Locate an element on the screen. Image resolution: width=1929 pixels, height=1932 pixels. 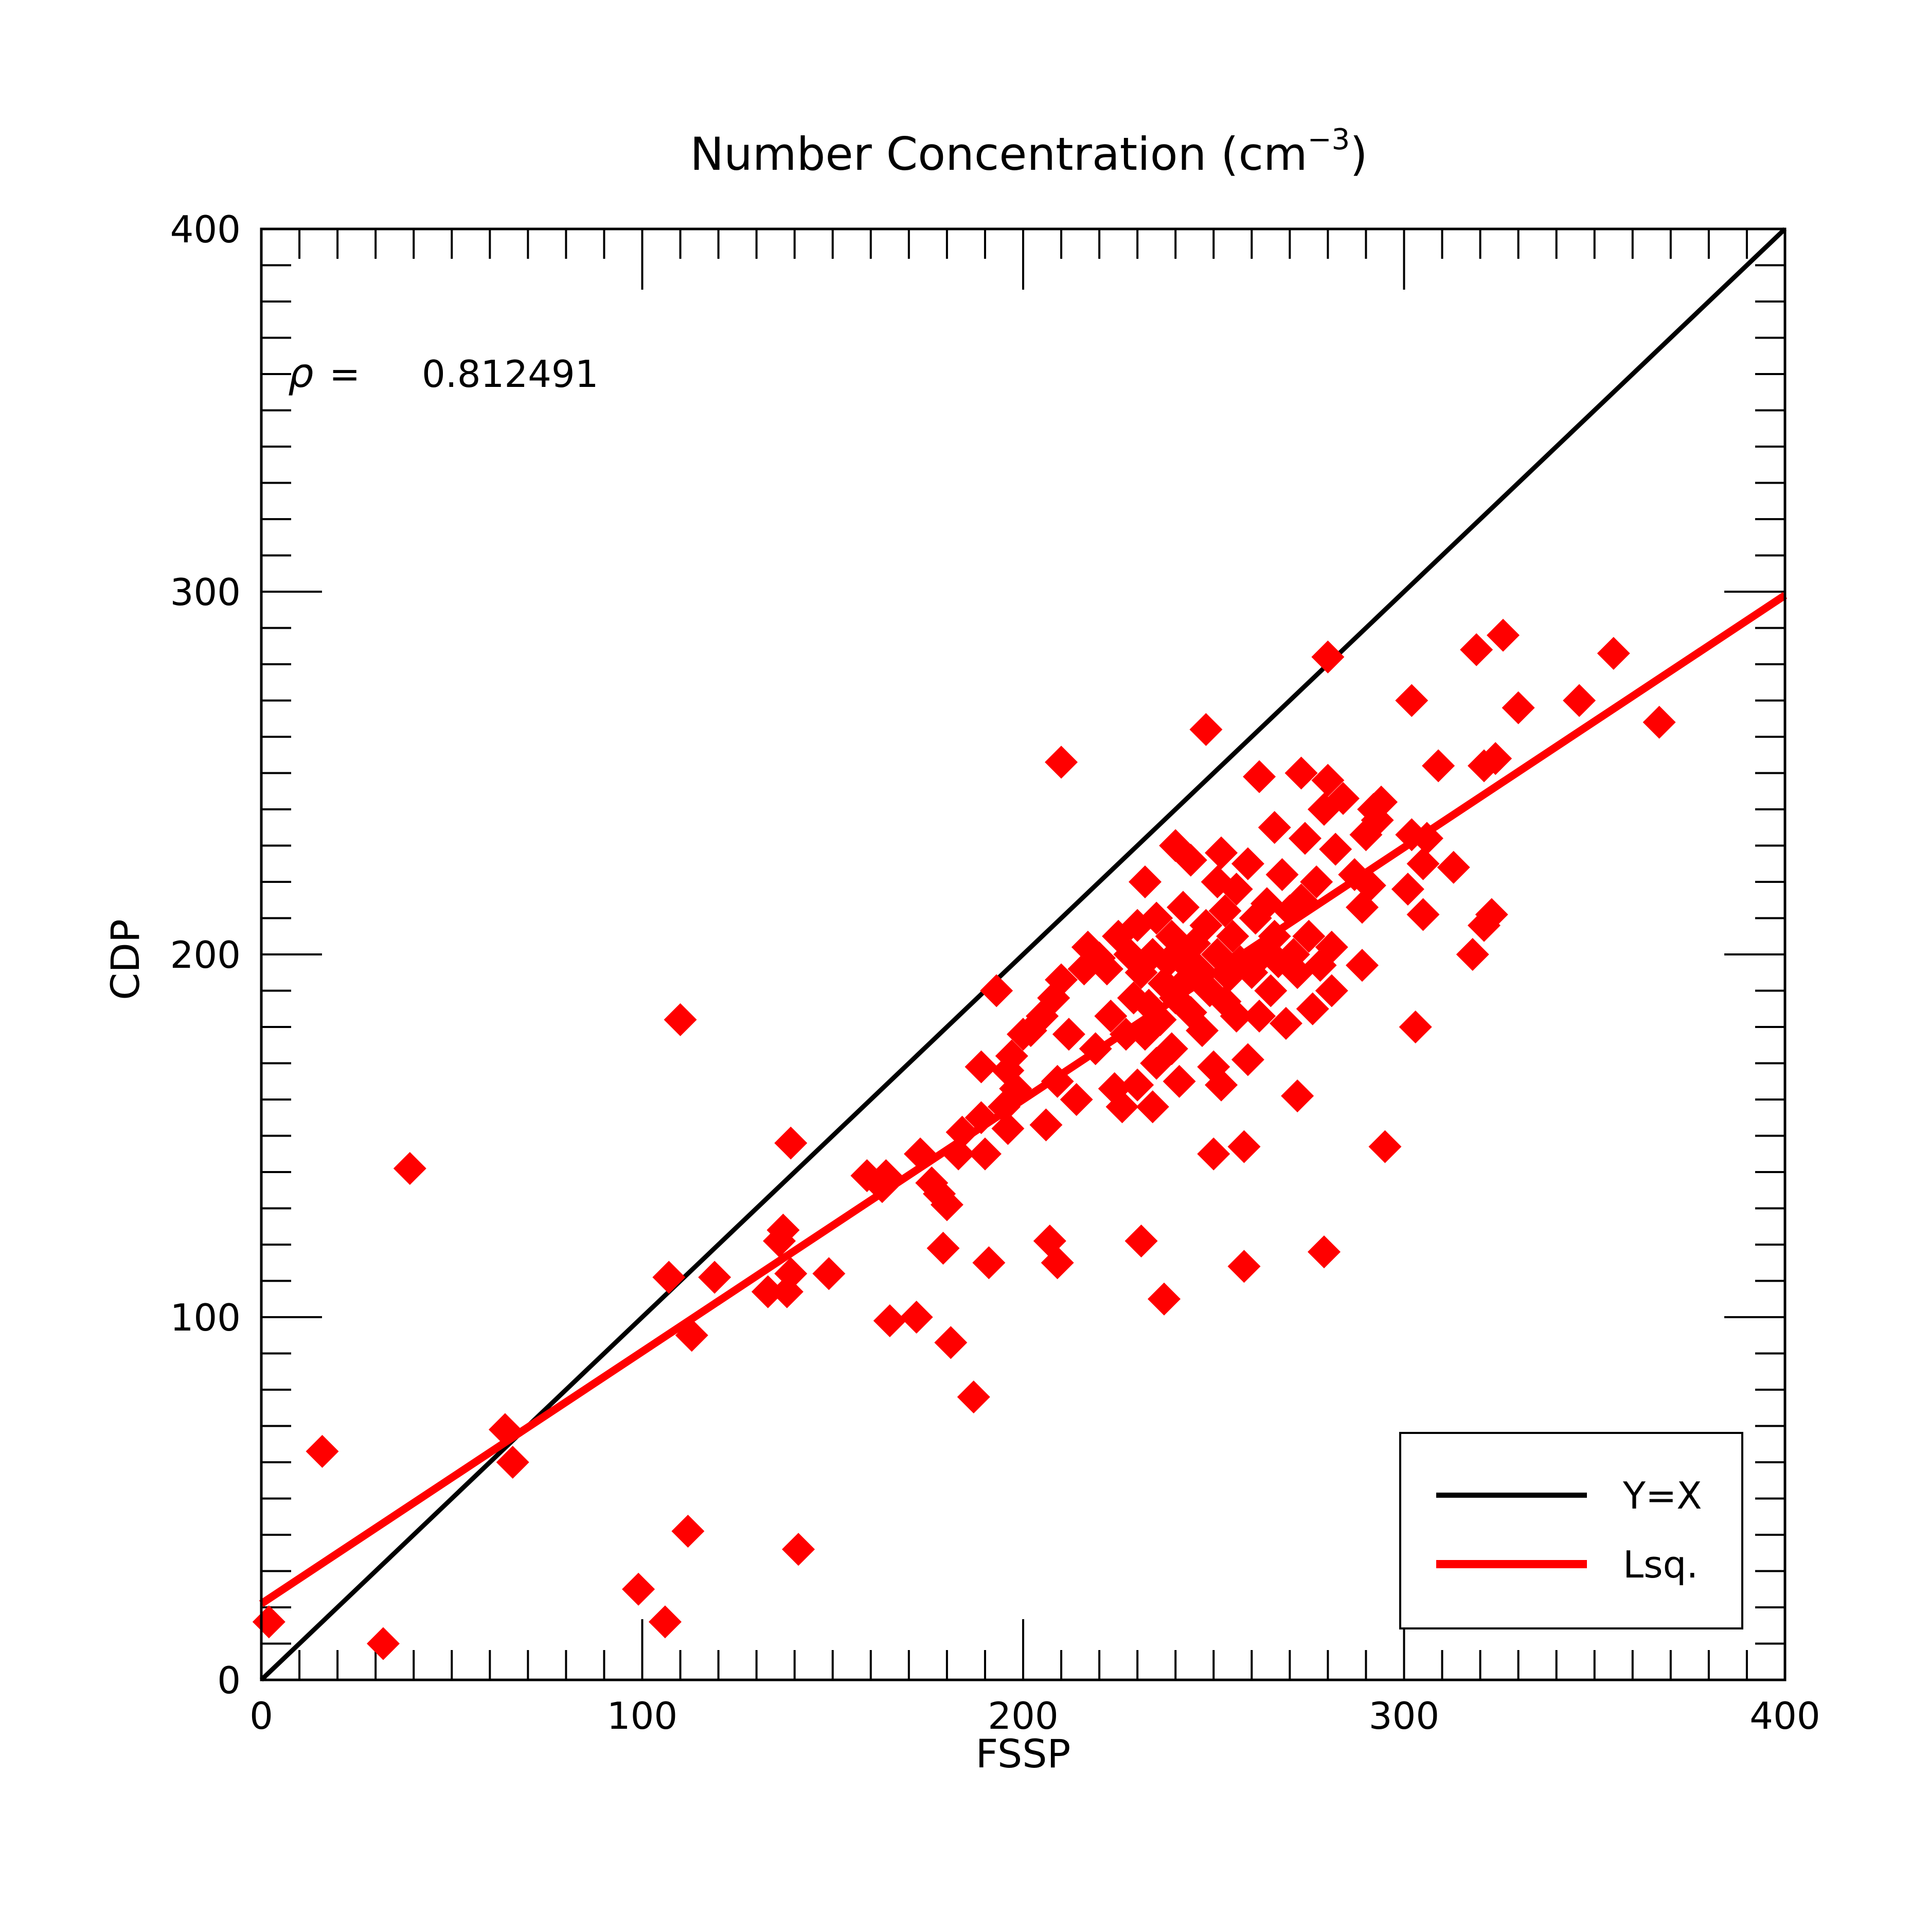
correlation-annotation: ρ = 0.812491 is located at coordinates (443, 373).